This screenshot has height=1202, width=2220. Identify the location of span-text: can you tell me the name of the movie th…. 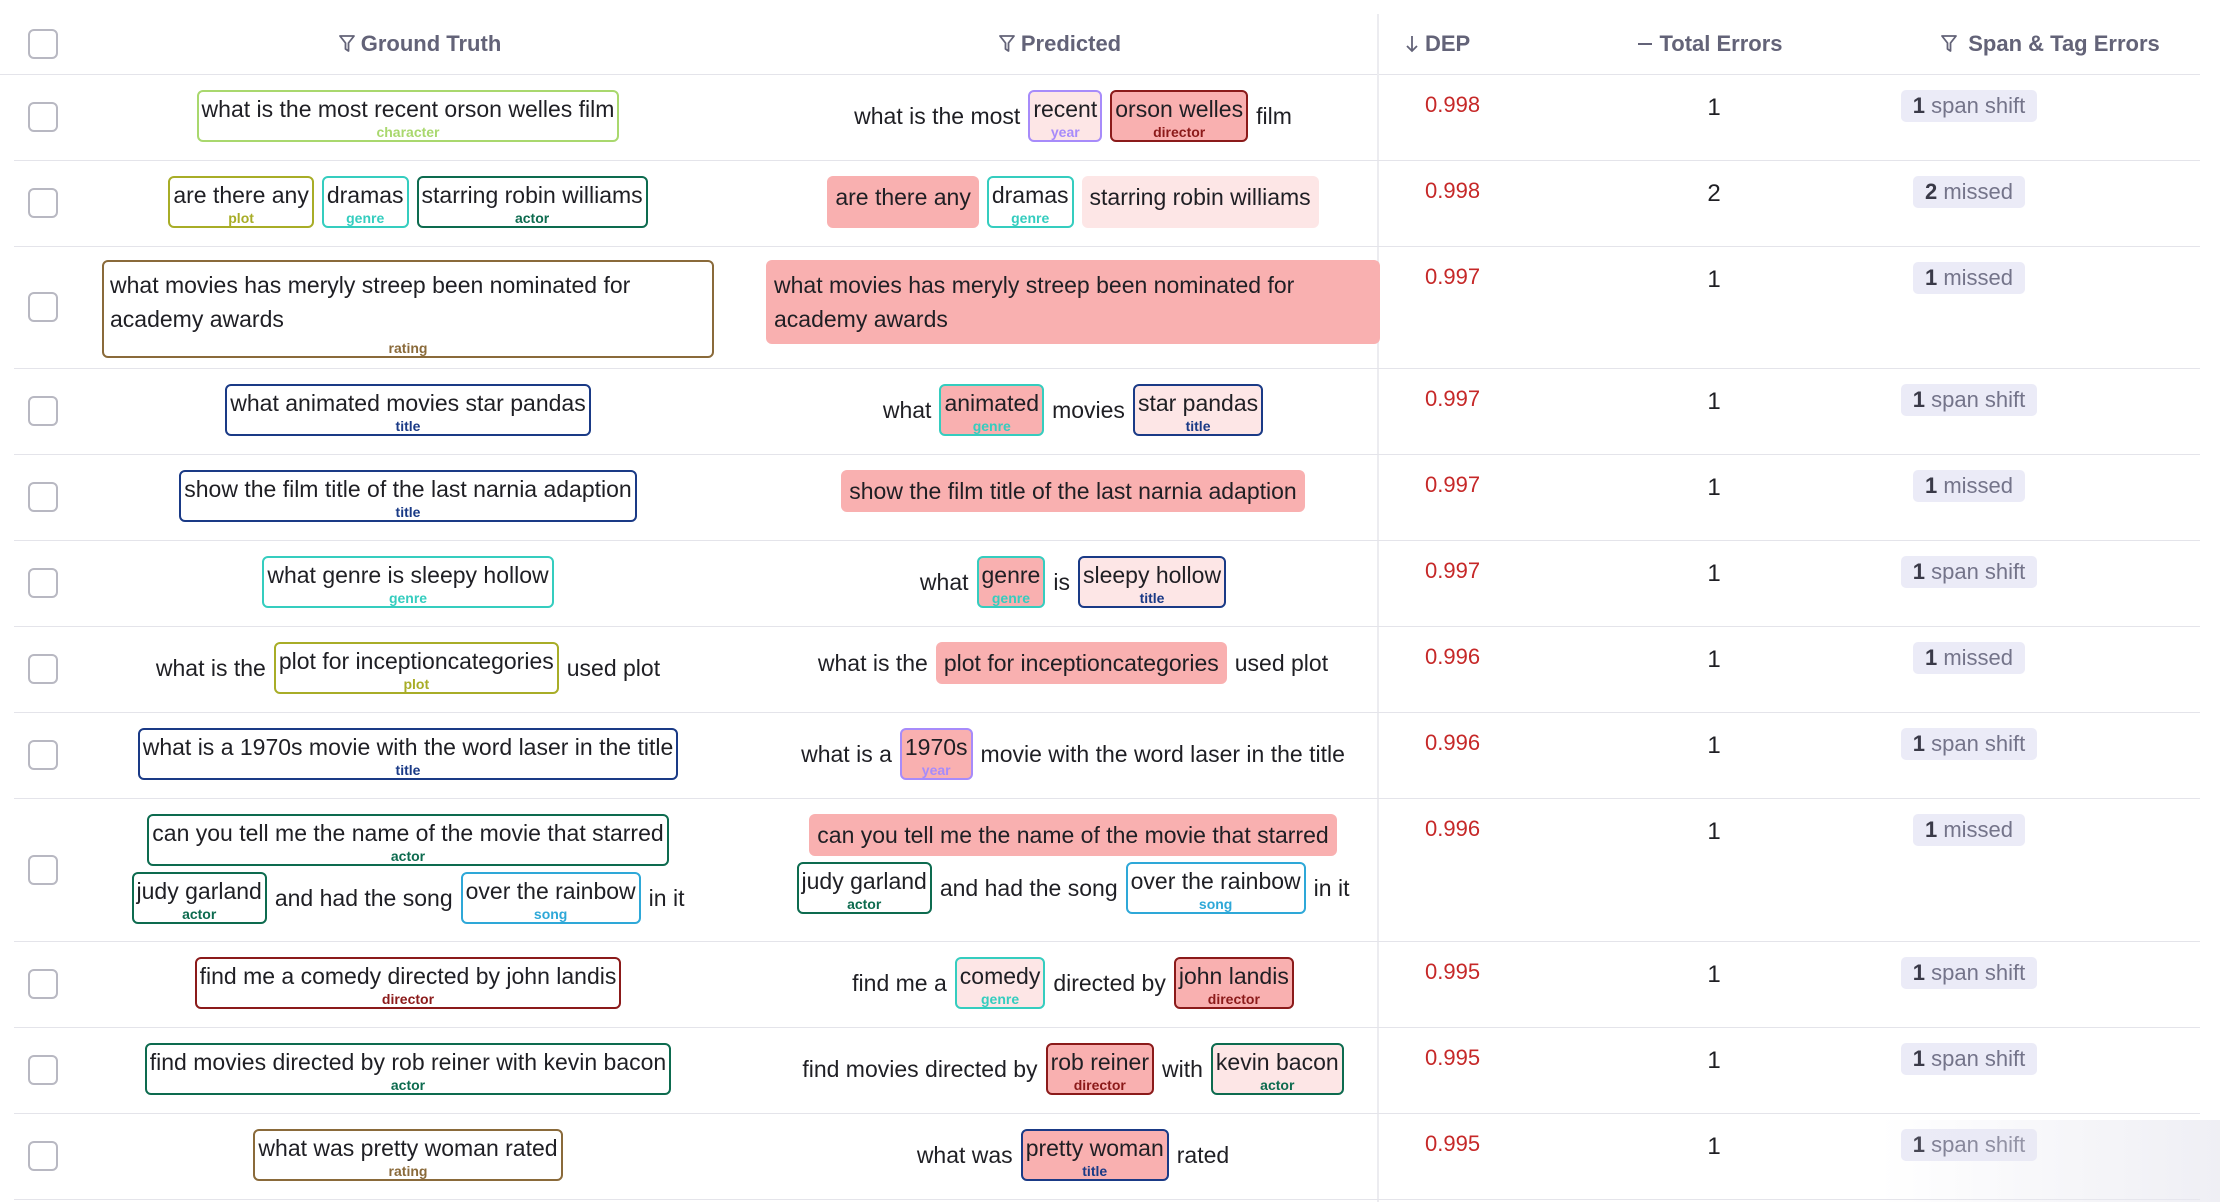
(408, 833).